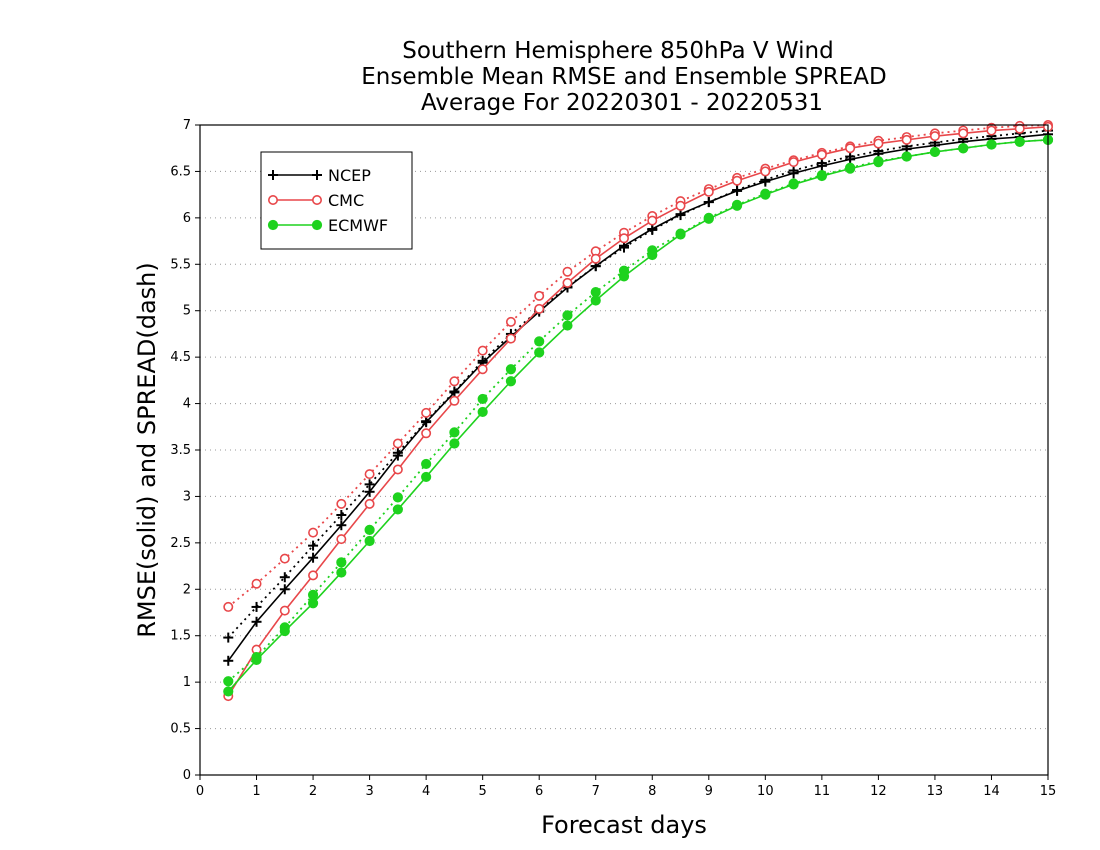  What do you see at coordinates (256, 606) in the screenshot?
I see `ncep-spread-point` at bounding box center [256, 606].